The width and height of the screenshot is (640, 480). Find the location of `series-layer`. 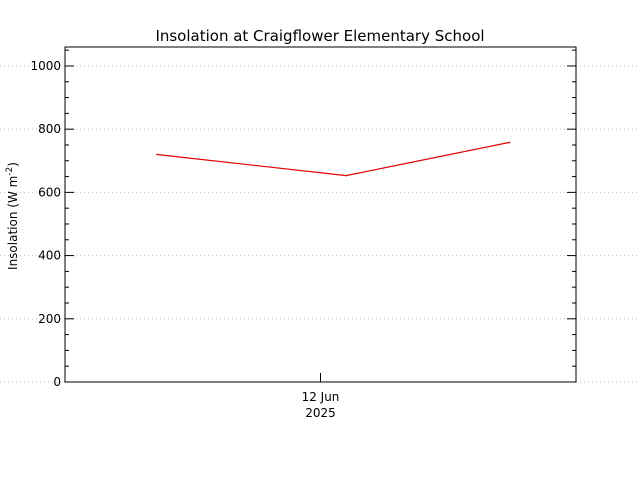

series-layer is located at coordinates (333, 159).